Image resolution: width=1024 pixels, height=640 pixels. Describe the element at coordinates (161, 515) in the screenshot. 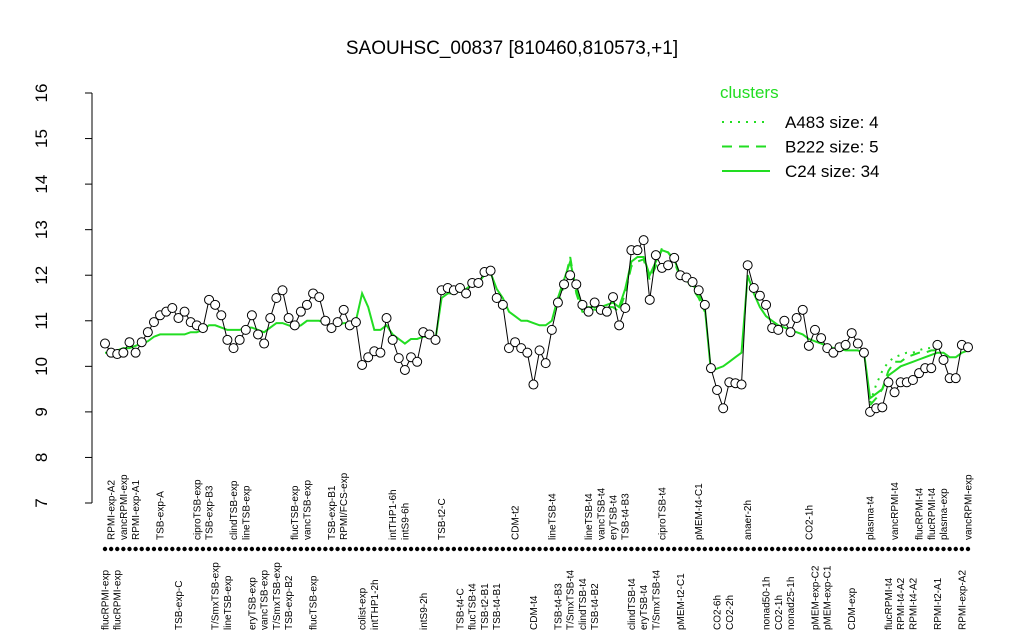

I see `x-tick-label: TSB-exp-A` at that location.